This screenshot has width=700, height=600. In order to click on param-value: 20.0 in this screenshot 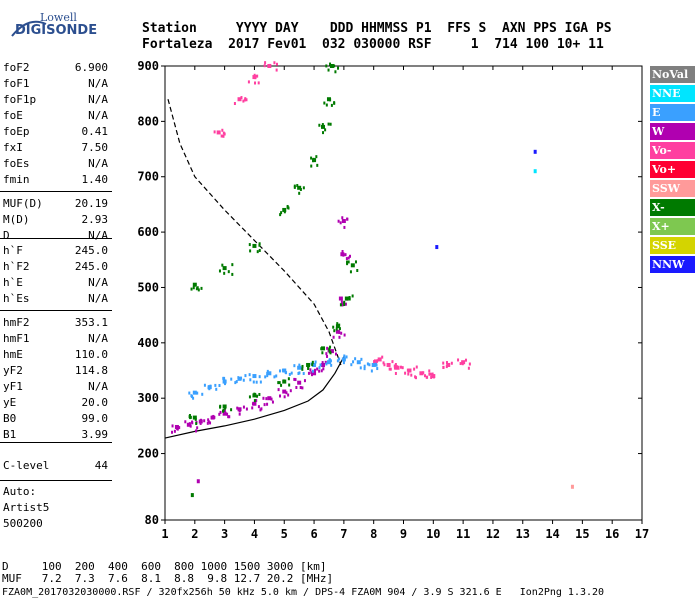, I will do `click(95, 402)`.